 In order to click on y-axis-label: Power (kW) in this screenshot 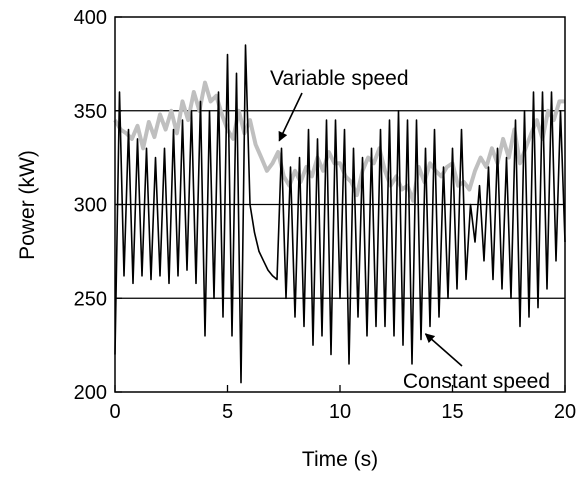, I will do `click(27, 205)`.